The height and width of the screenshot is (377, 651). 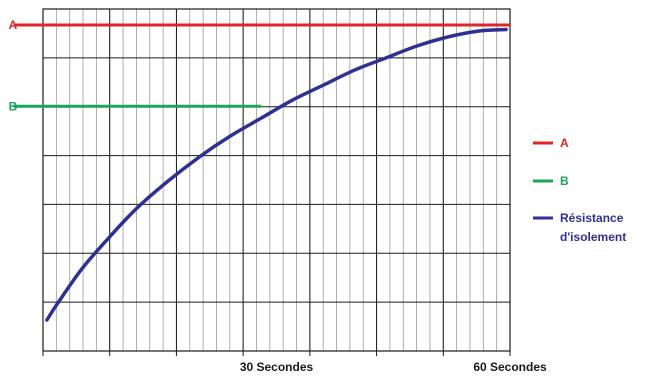 What do you see at coordinates (510, 367) in the screenshot?
I see `x-tick-label: 60 Secondes` at bounding box center [510, 367].